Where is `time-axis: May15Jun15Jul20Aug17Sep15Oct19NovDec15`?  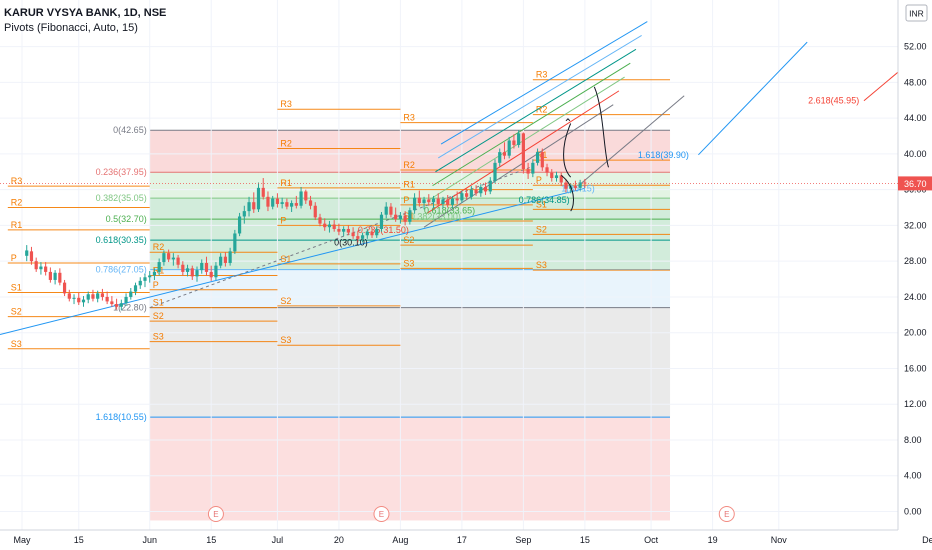 time-axis: May15Jun15Jul20Aug17Sep15Oct19NovDec15 is located at coordinates (466, 539).